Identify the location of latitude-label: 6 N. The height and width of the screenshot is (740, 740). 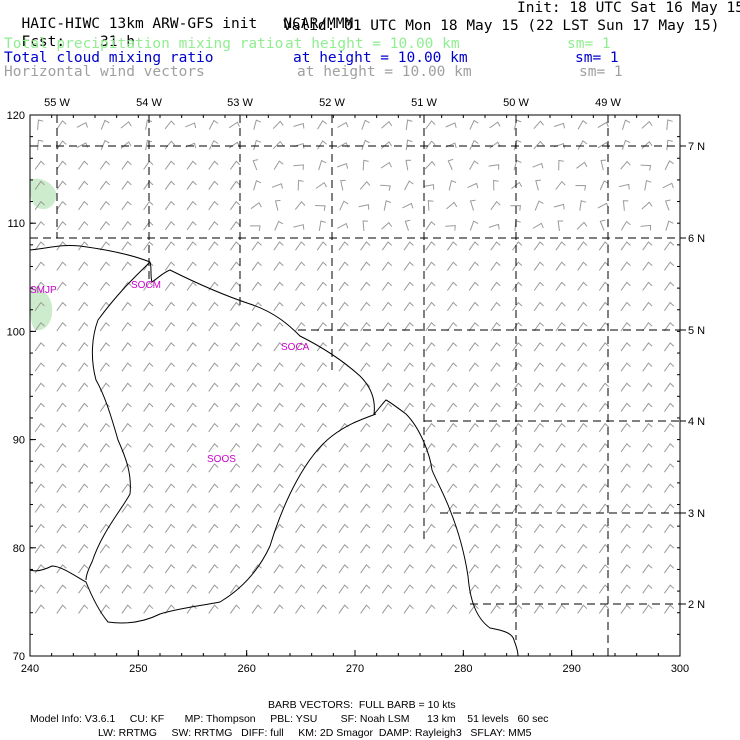
(696, 239).